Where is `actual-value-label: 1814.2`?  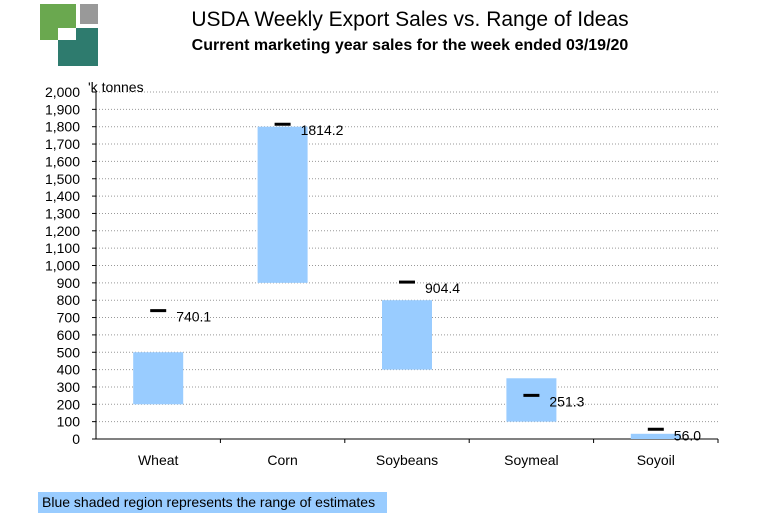 actual-value-label: 1814.2 is located at coordinates (322, 130).